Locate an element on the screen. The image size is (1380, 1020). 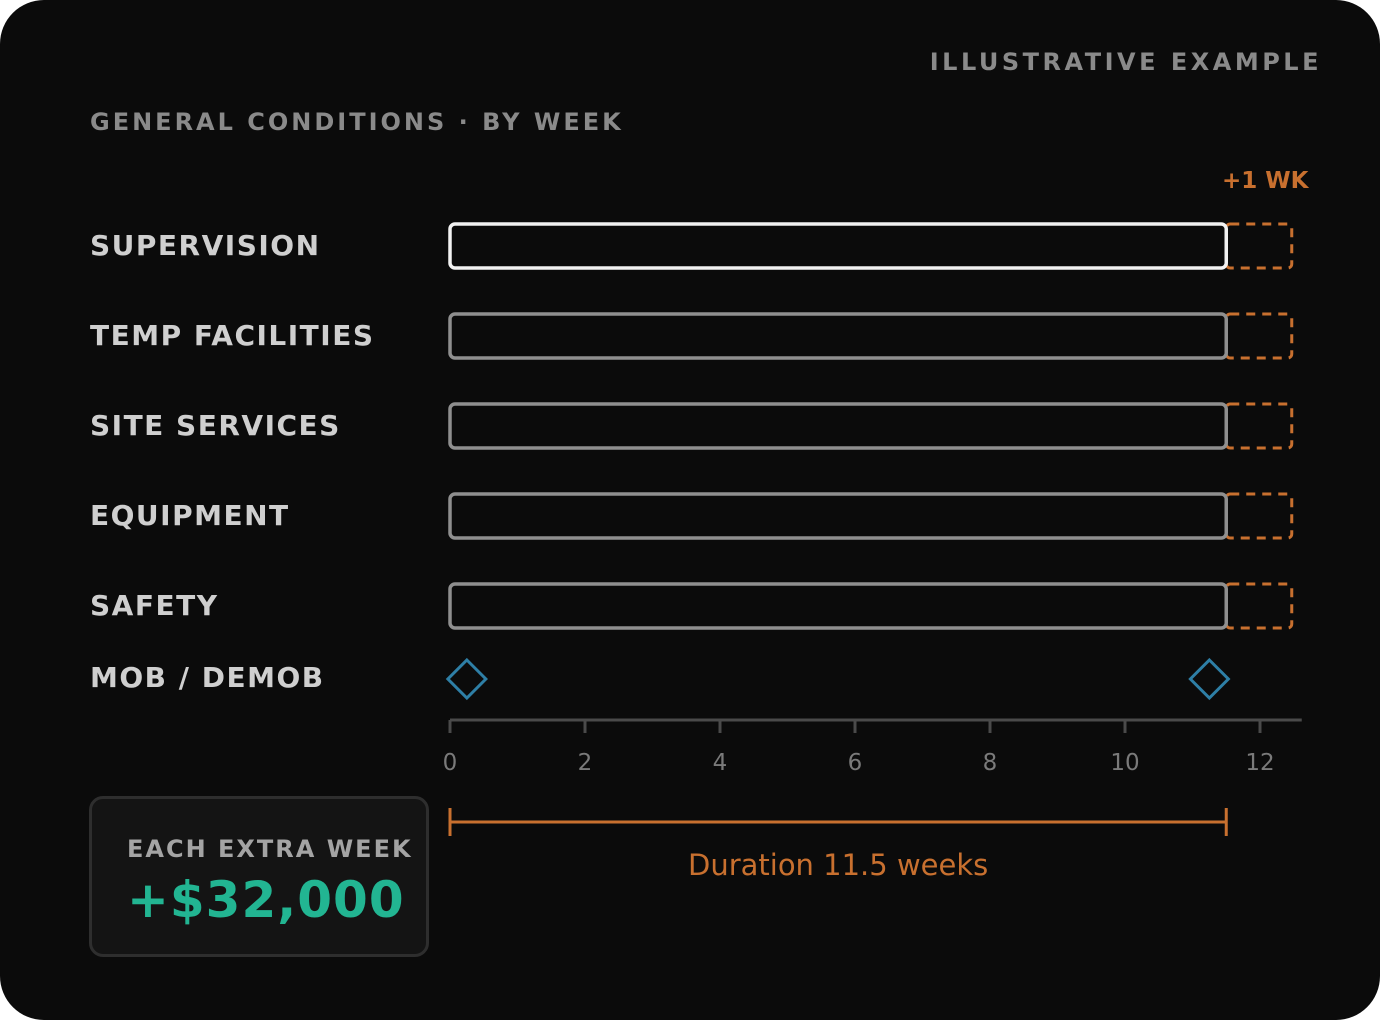
x-tick-label: 2 is located at coordinates (585, 763).